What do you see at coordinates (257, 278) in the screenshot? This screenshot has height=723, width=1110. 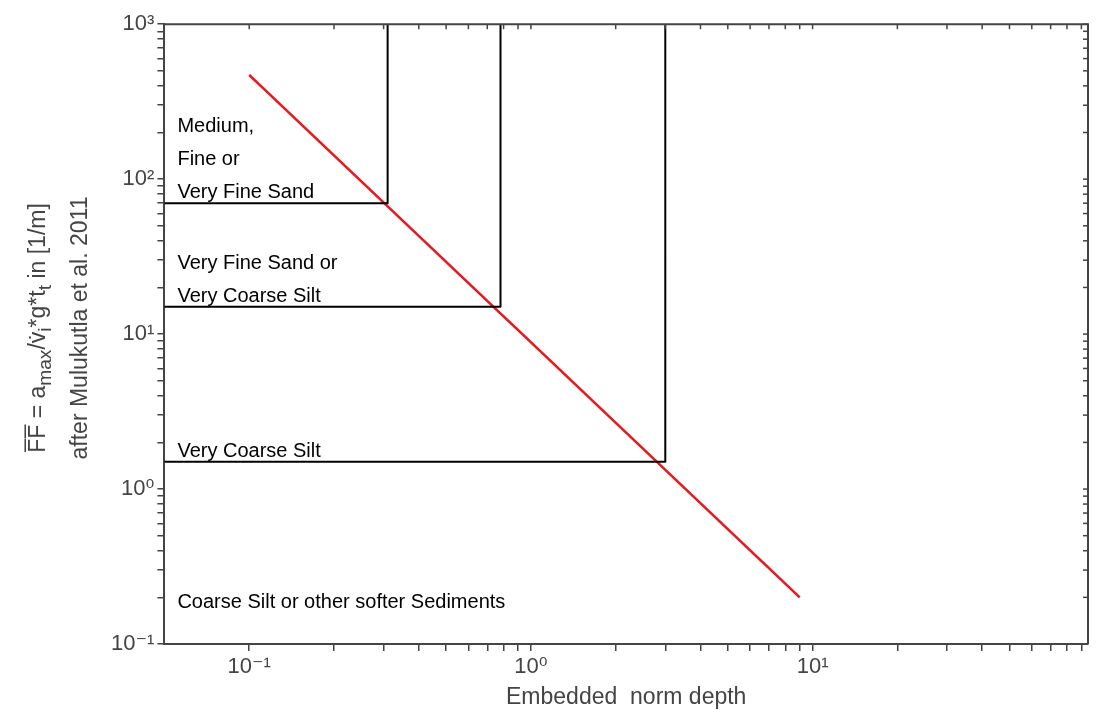 I see `annotation: Very Fine Sand or Very Coarse Silt` at bounding box center [257, 278].